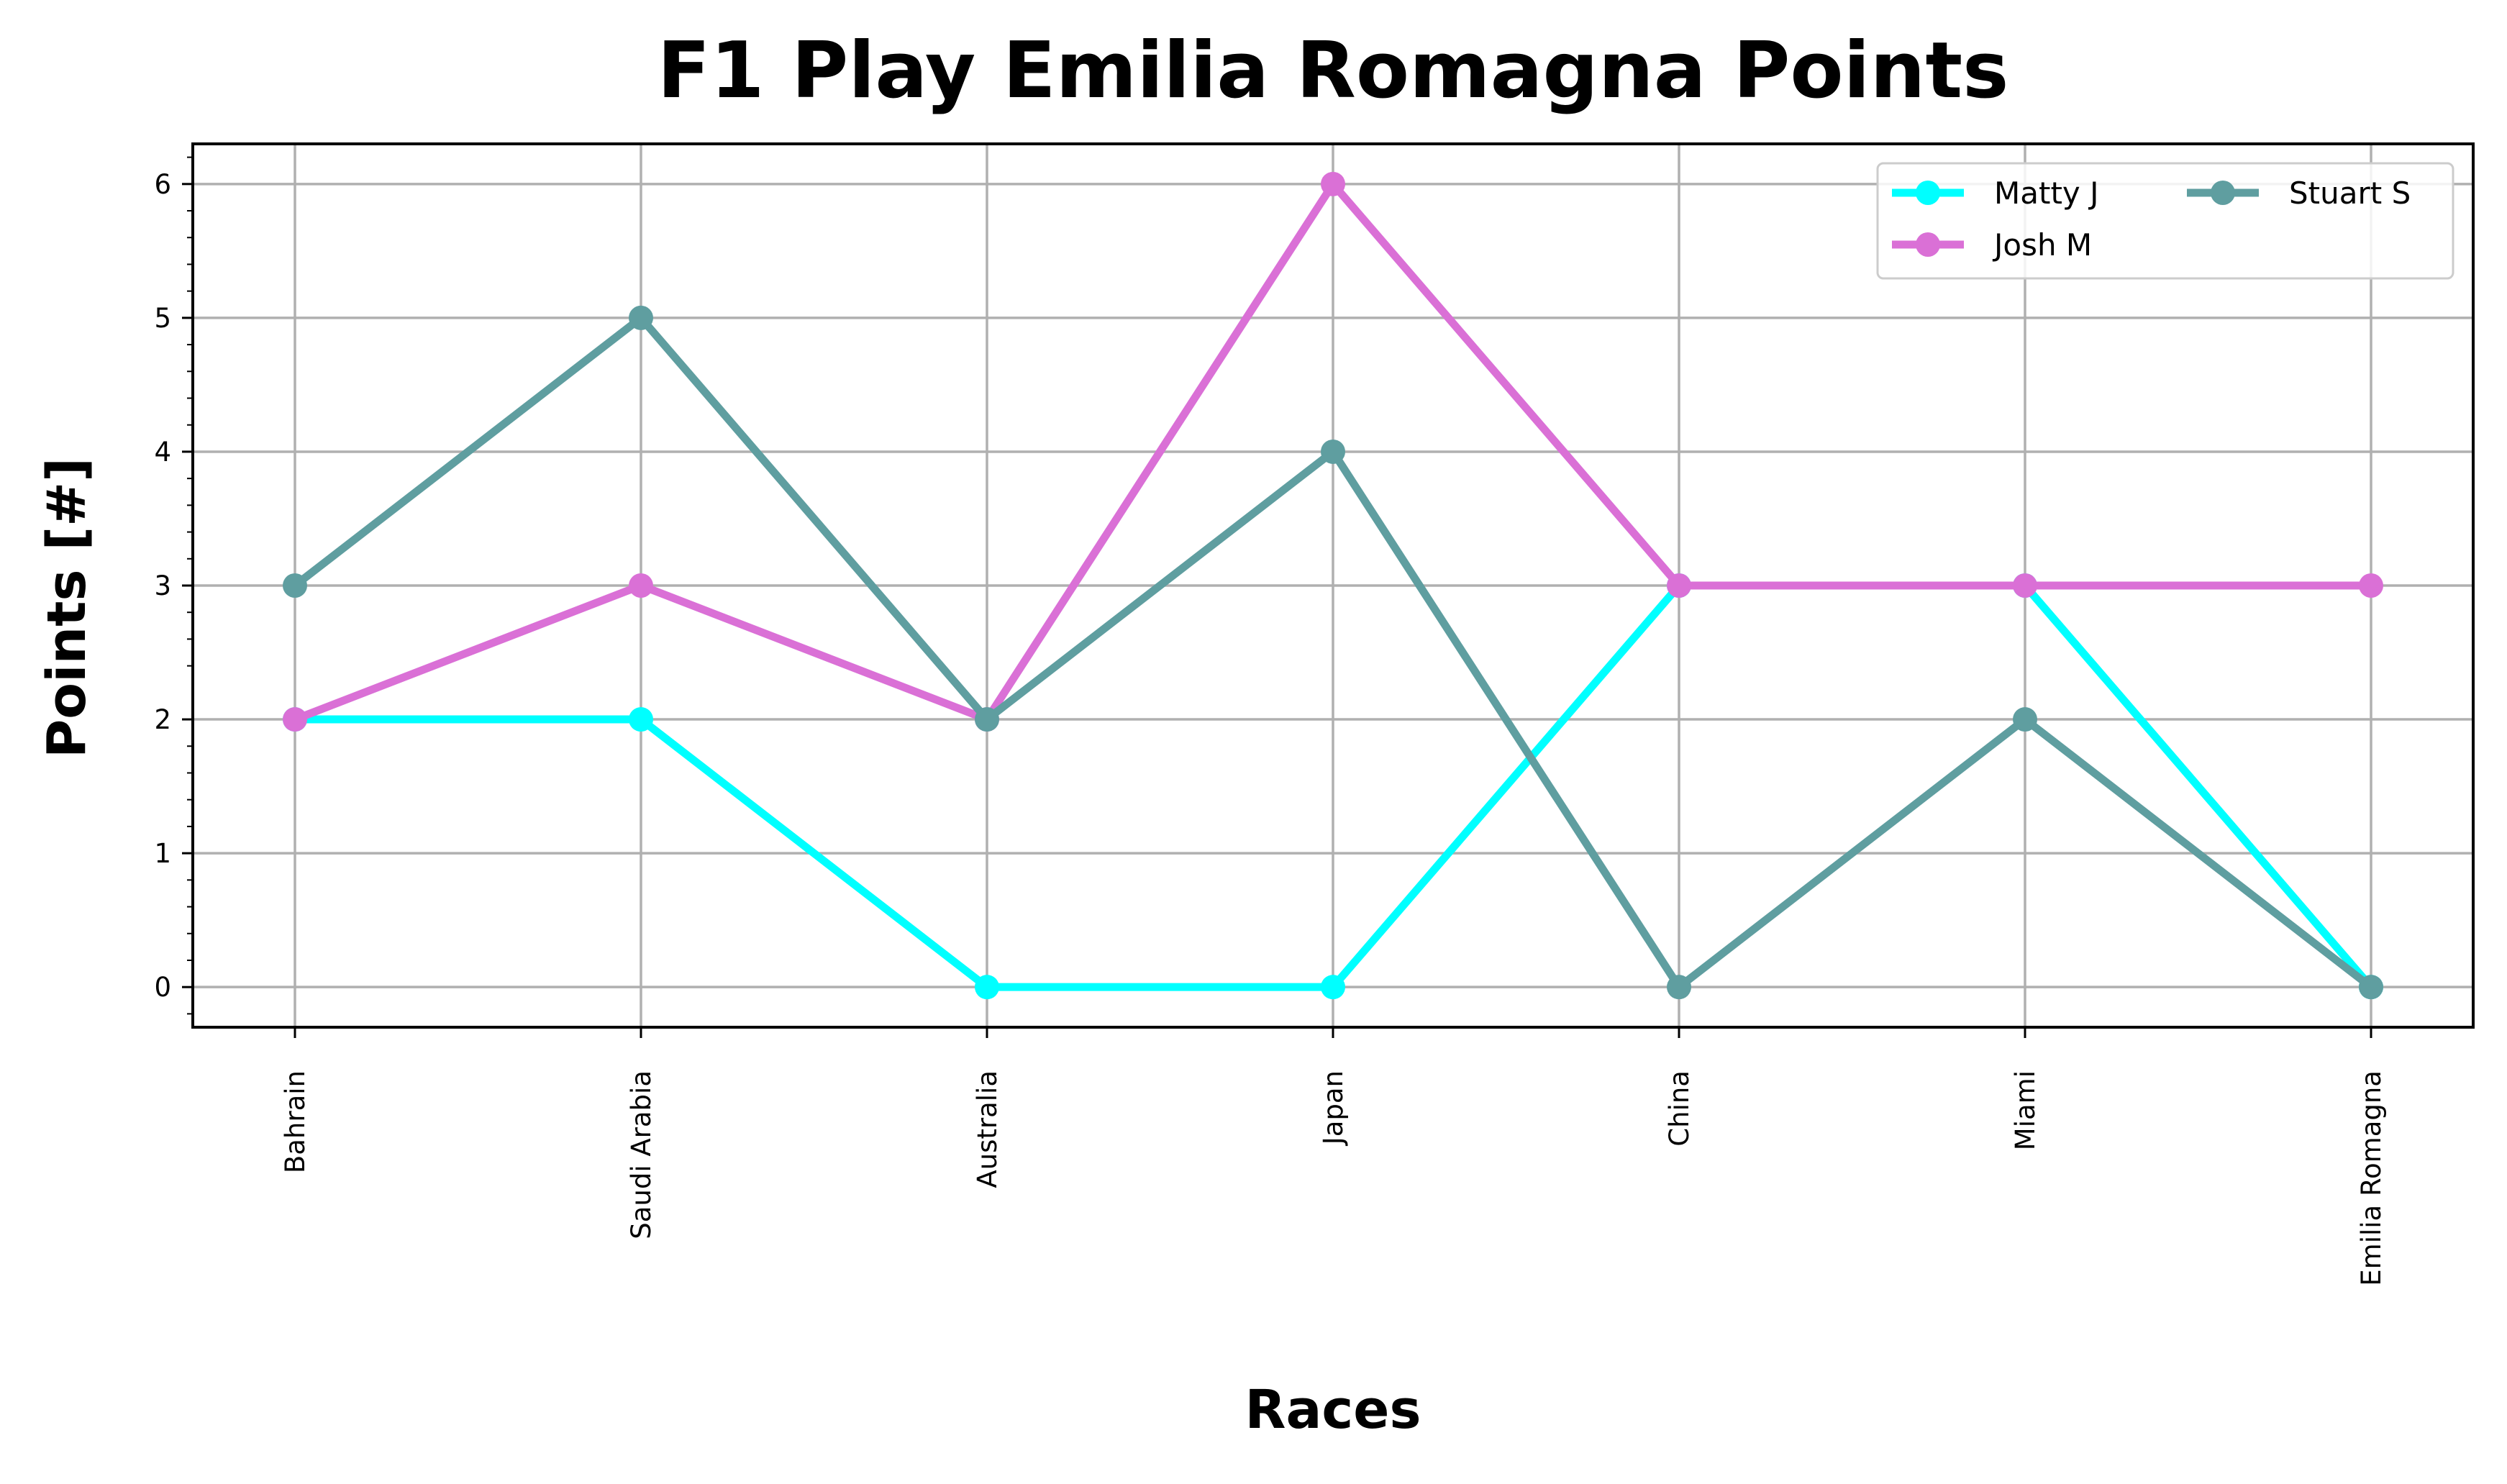  I want to click on y-tick-label: 2, so click(162, 719).